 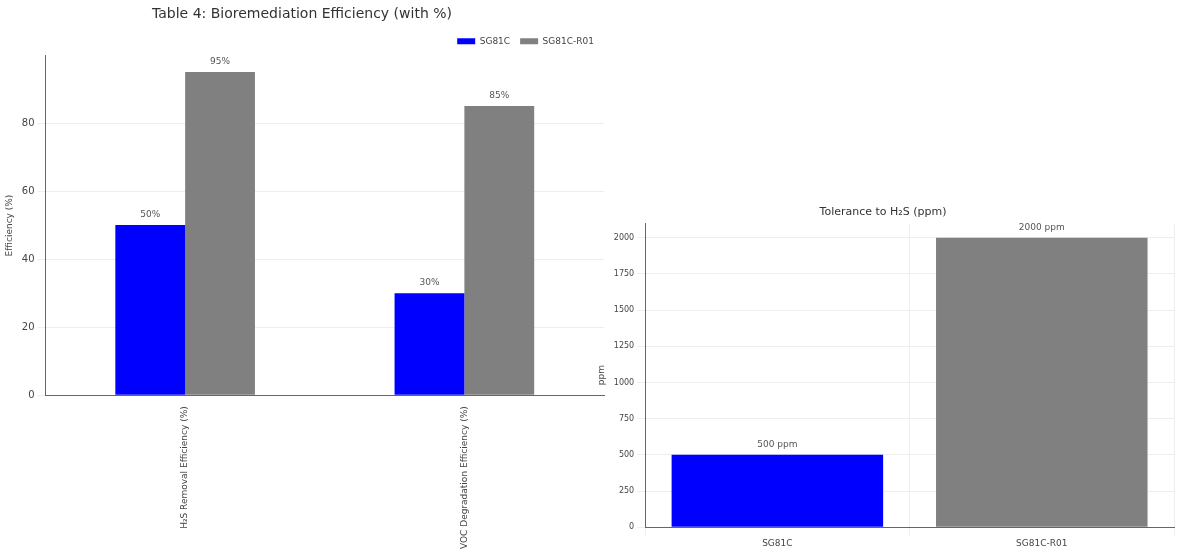 What do you see at coordinates (600, 375) in the screenshot?
I see `y-axis-title: ppm` at bounding box center [600, 375].